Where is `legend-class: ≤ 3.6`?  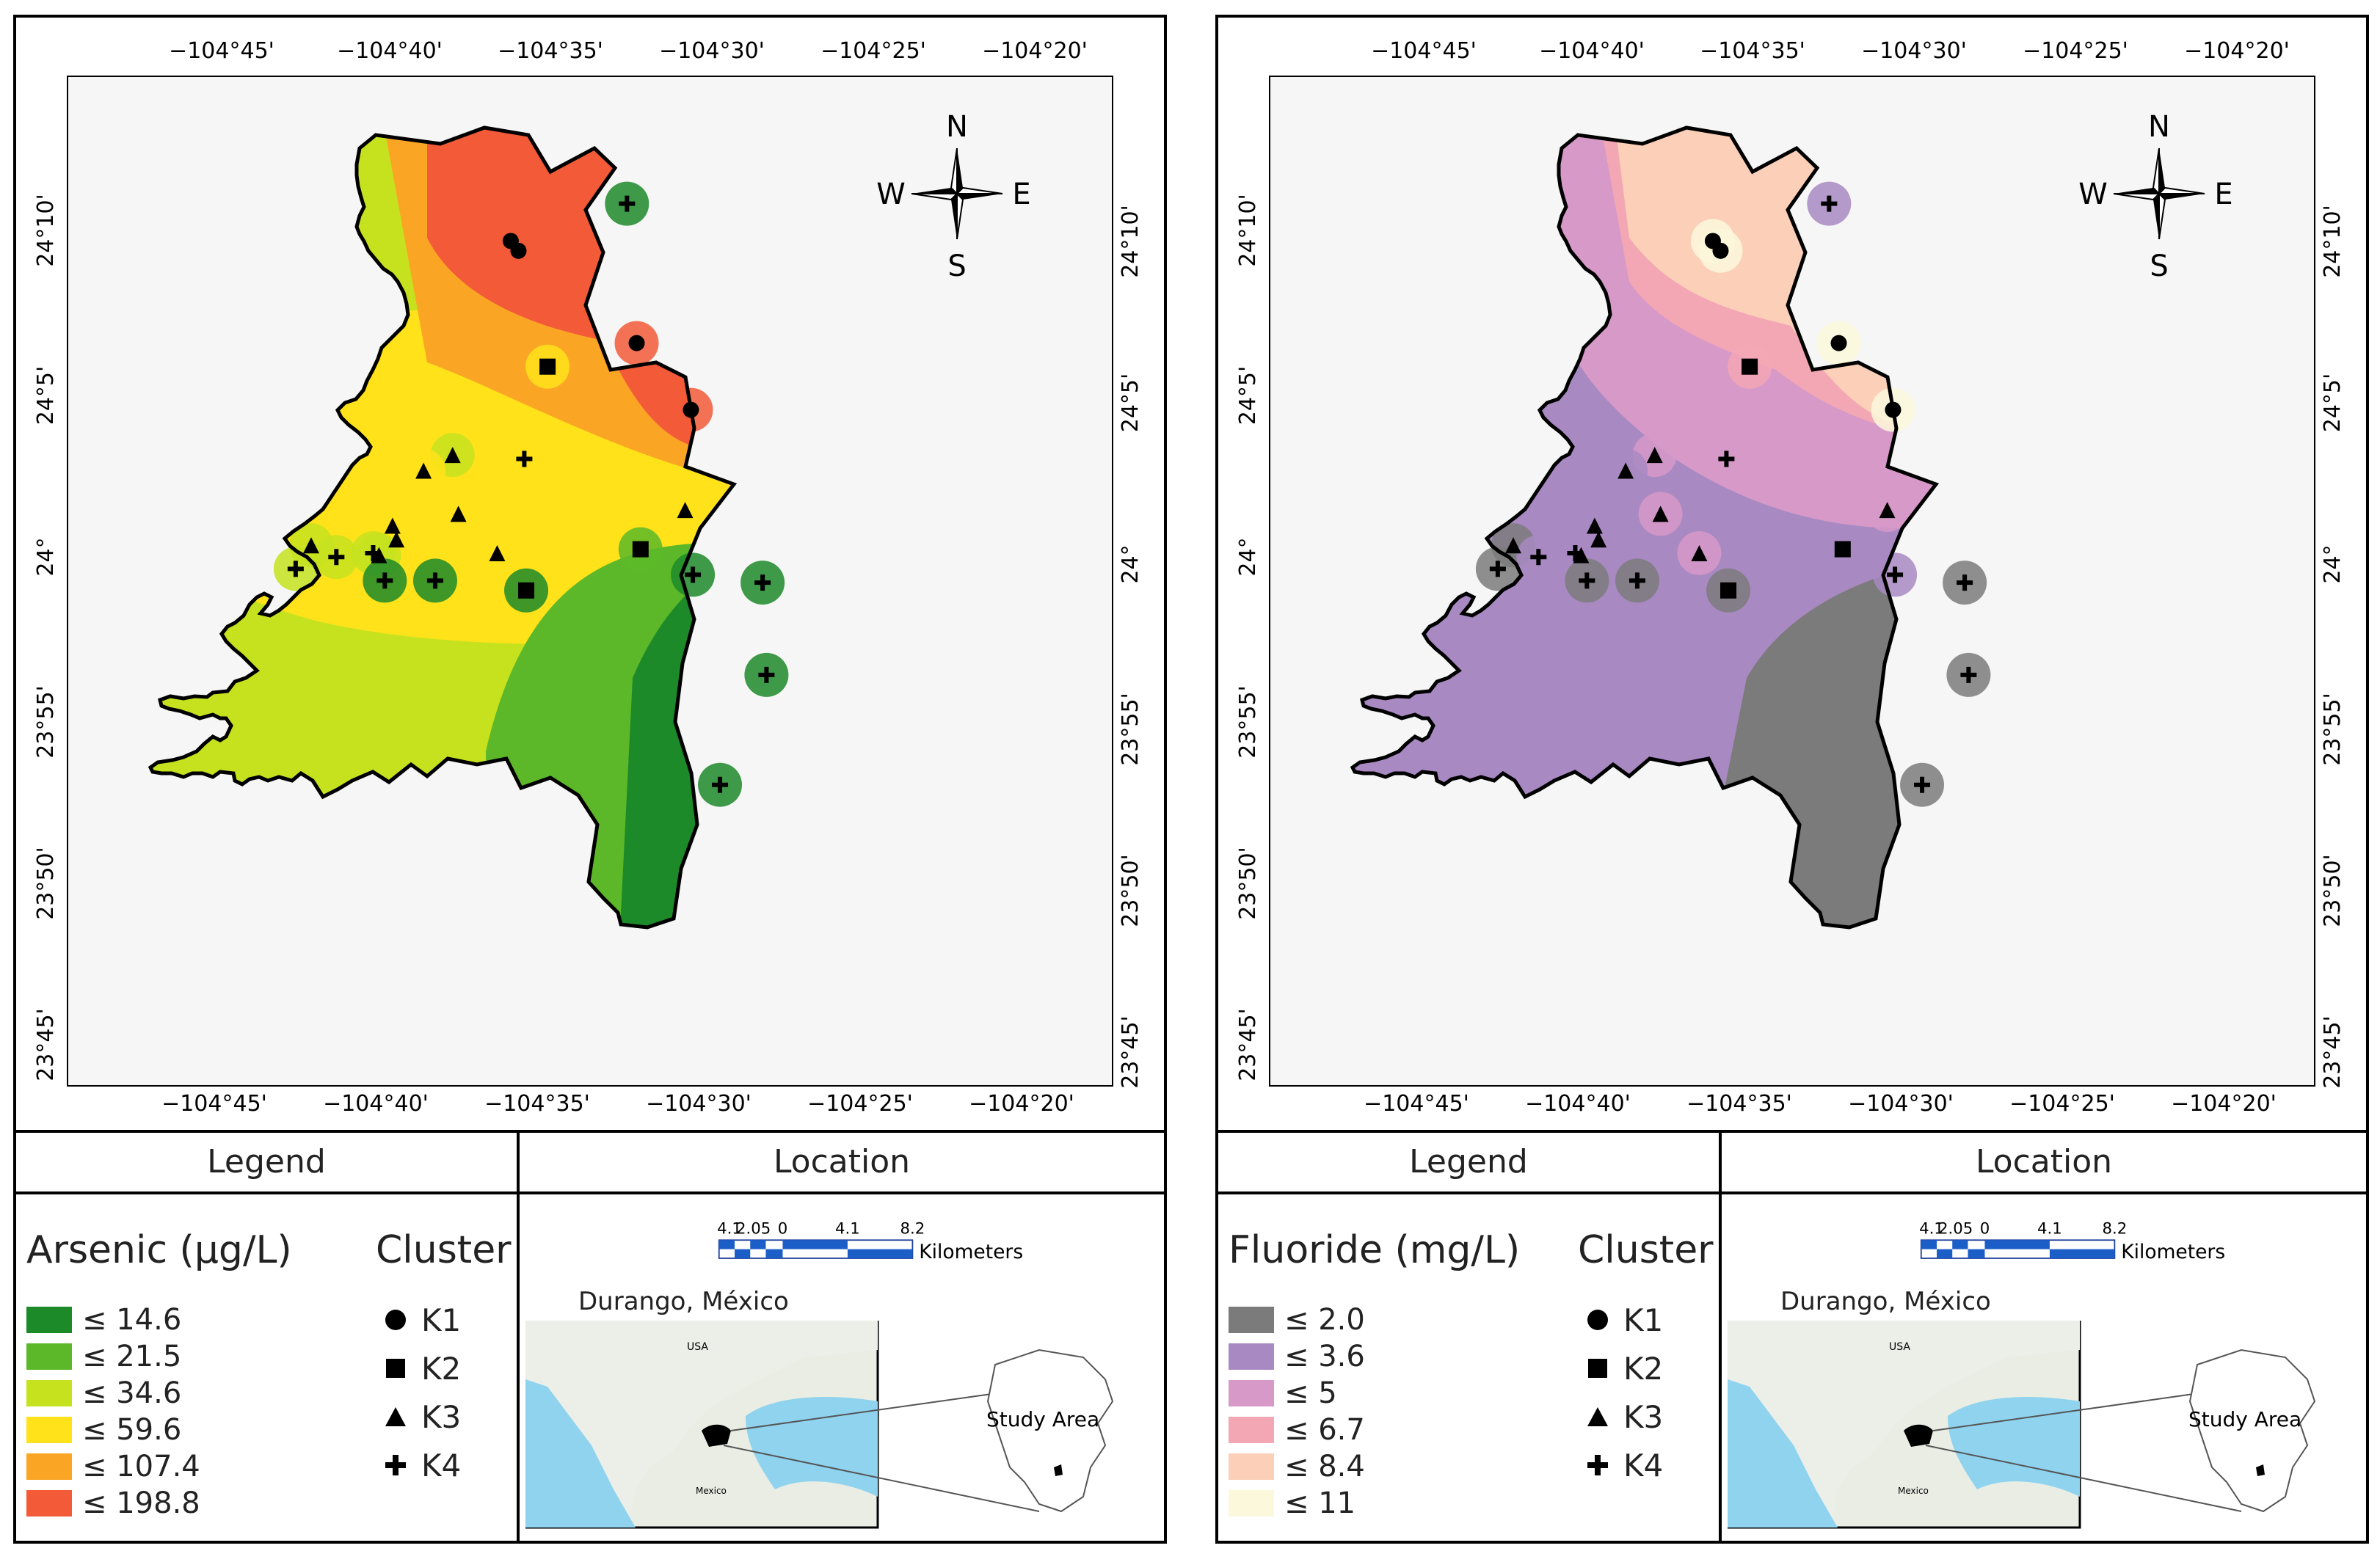 legend-class: ≤ 3.6 is located at coordinates (1297, 1356).